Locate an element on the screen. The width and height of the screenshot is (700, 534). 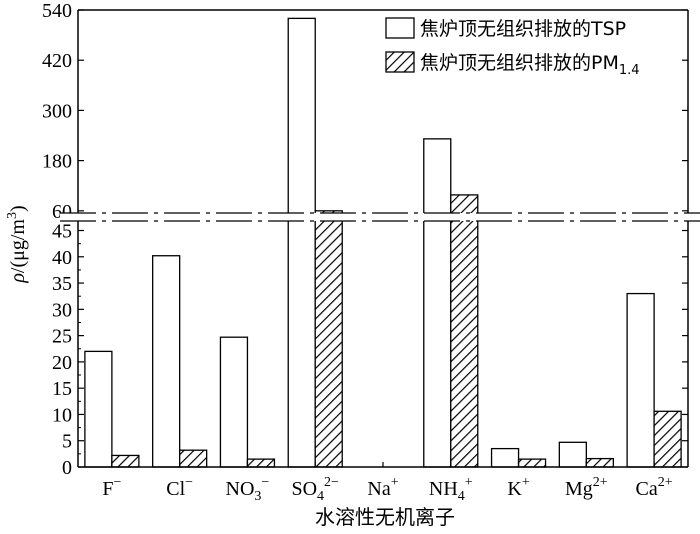
y-tick-label: 0 is located at coordinates (67, 468).